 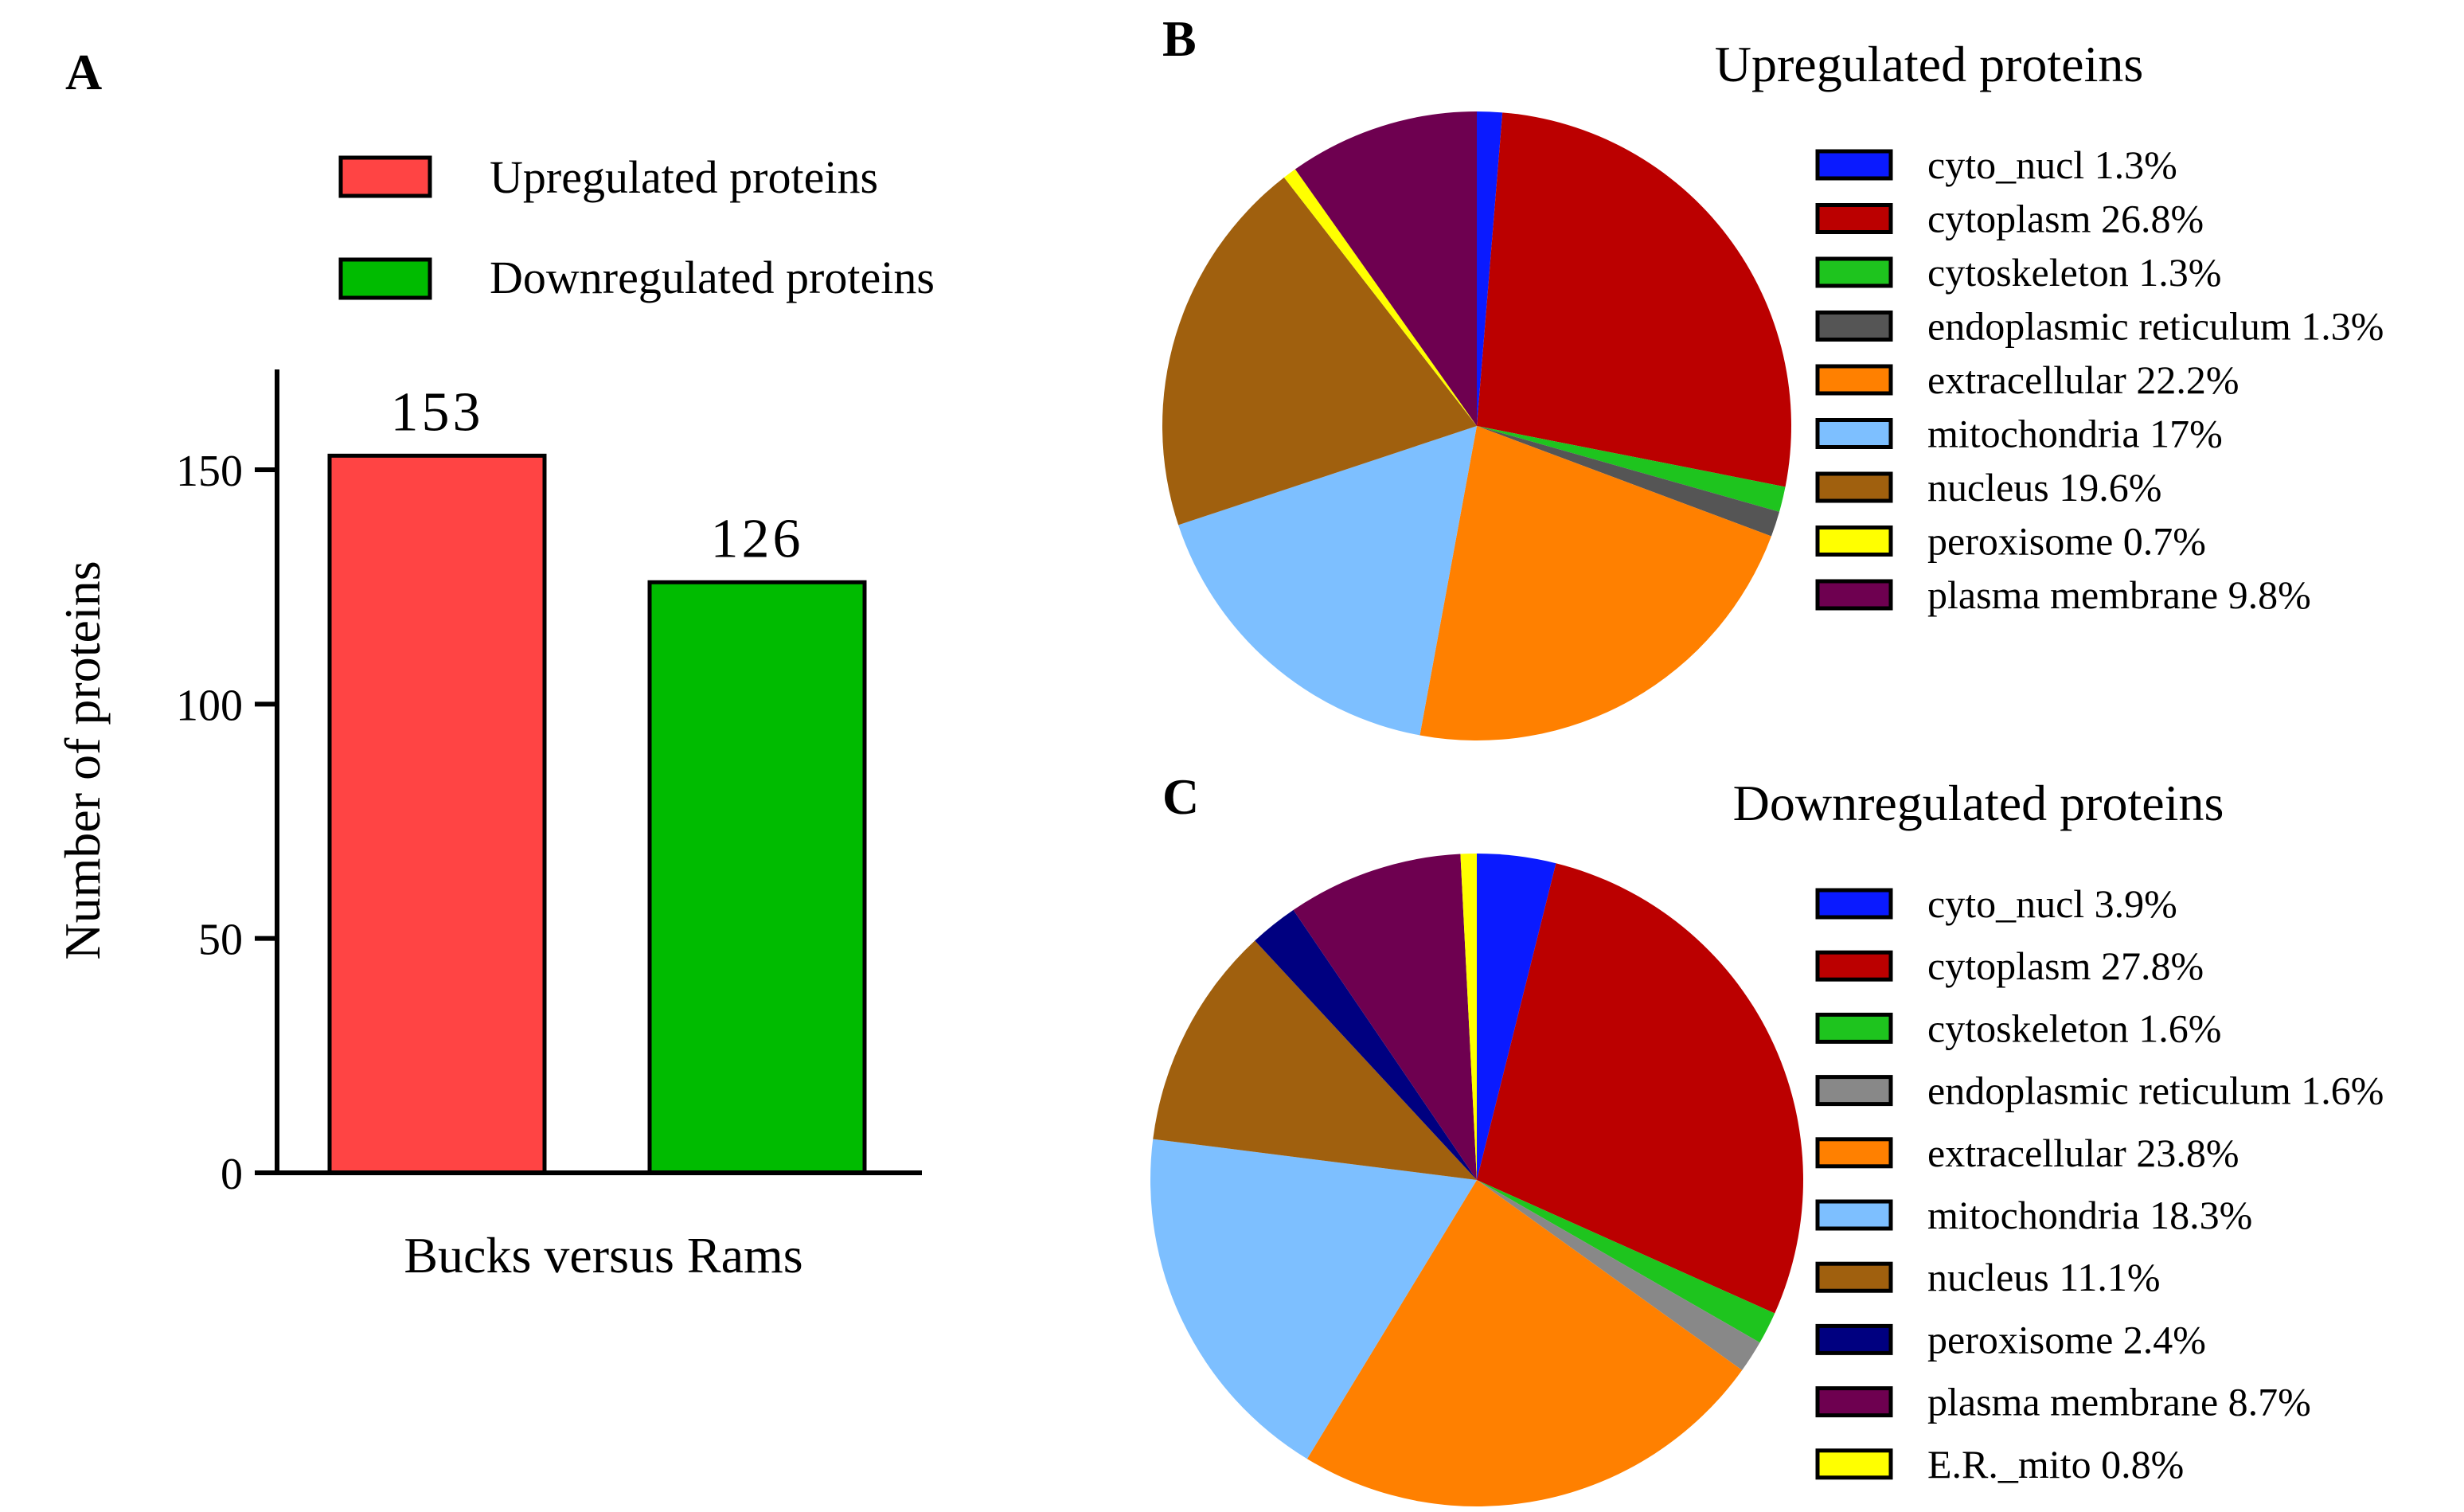 What do you see at coordinates (2155, 326) in the screenshot?
I see `legend-label: endoplasmic reticulum 1.3%` at bounding box center [2155, 326].